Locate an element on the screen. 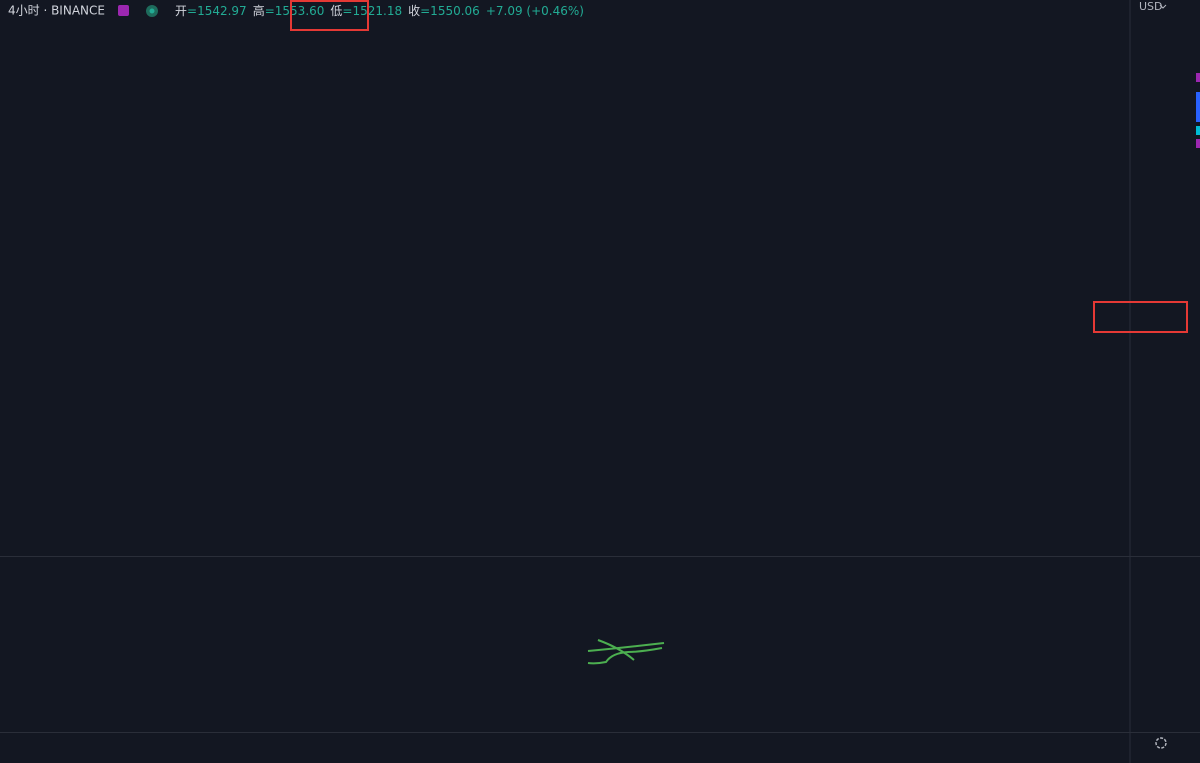 The image size is (1200, 763). field-value: =1553.60 is located at coordinates (295, 11).